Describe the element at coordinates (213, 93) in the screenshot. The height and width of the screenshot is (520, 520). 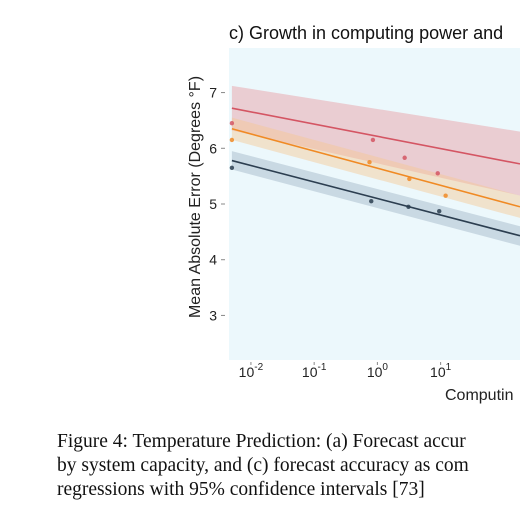
I see `y-tick-label: 7` at that location.